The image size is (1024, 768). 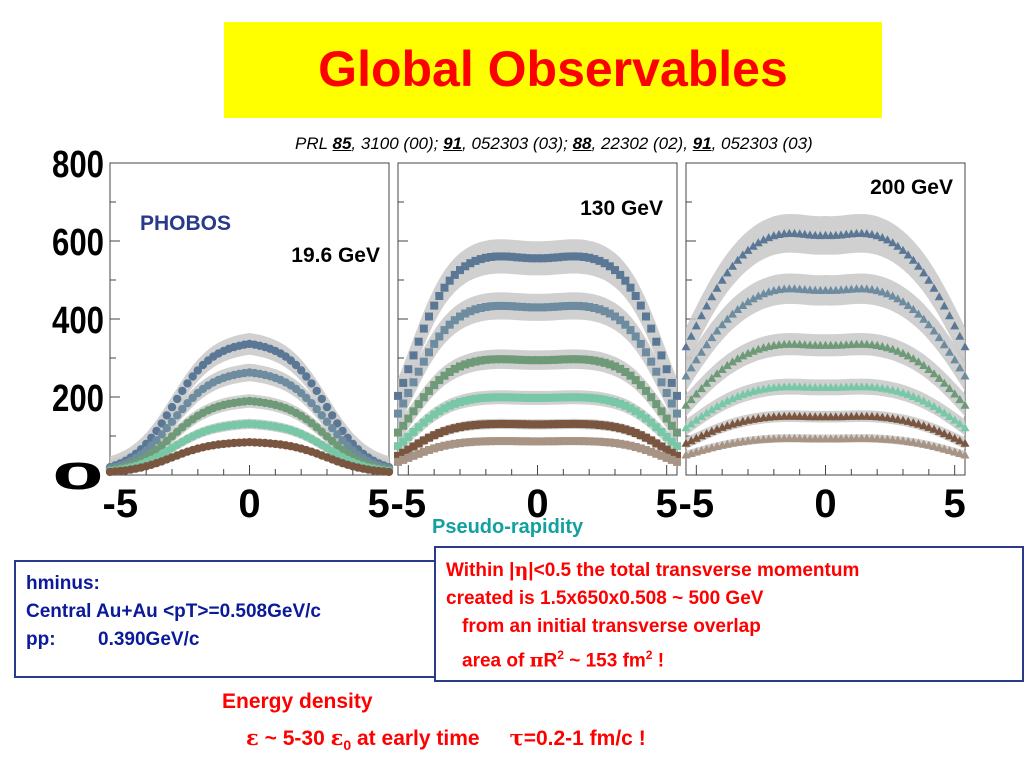 I want to click on ref-volume-3: 88, so click(x=582, y=143).